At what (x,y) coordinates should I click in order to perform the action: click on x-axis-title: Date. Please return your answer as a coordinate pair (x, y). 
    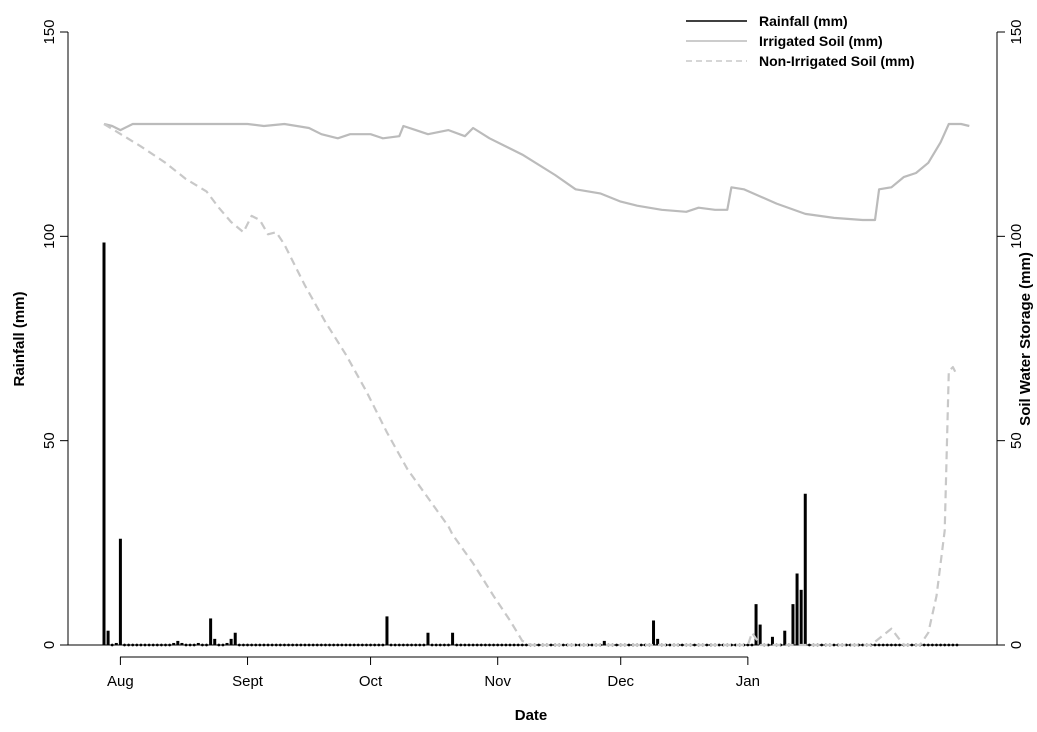
    Looking at the image, I should click on (531, 715).